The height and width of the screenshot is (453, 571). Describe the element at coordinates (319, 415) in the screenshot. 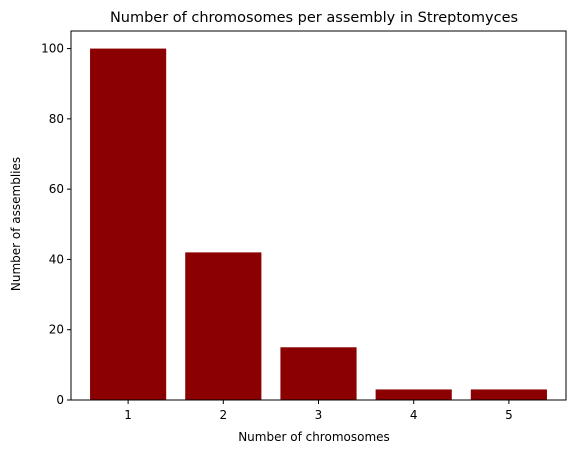

I see `x-tick-label: 3` at that location.